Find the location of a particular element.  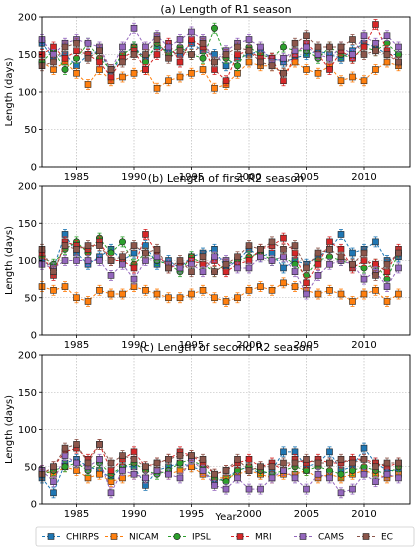

legend-entry-nicam: NICAM is located at coordinates (132, 538).